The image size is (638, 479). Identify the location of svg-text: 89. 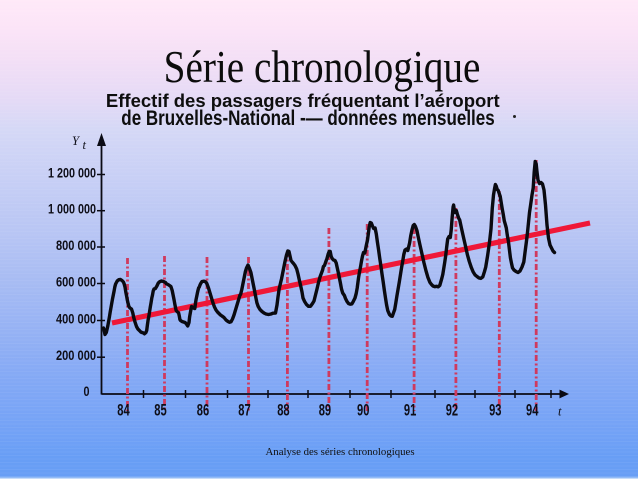
(325, 411).